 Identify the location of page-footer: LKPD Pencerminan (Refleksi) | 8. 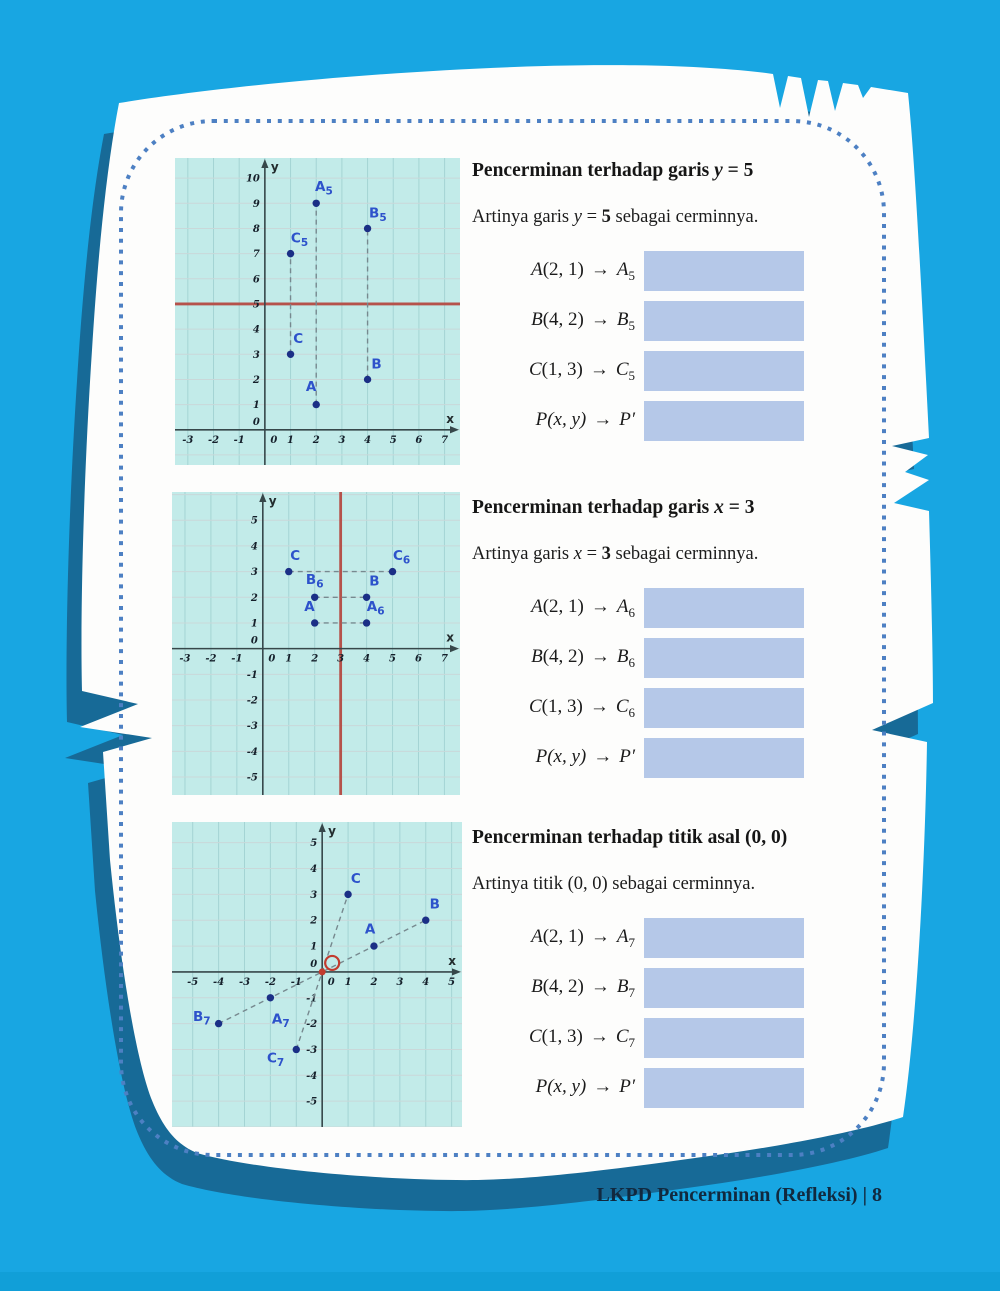
(739, 1195).